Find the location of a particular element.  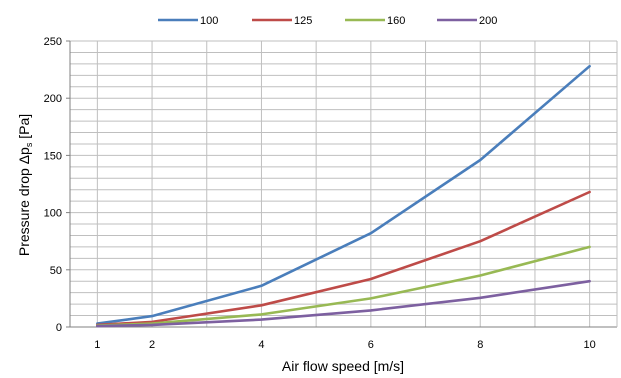

x-axis-label: Air flow speed [m/s] is located at coordinates (343, 366).